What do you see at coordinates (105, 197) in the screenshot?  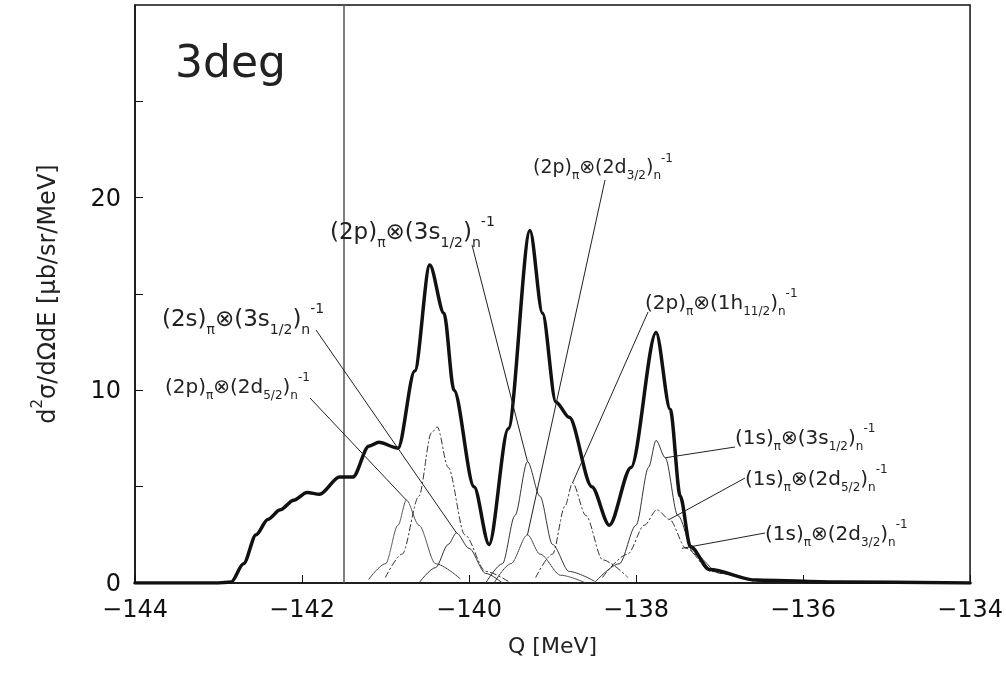 I see `y-tick-label: 20` at bounding box center [105, 197].